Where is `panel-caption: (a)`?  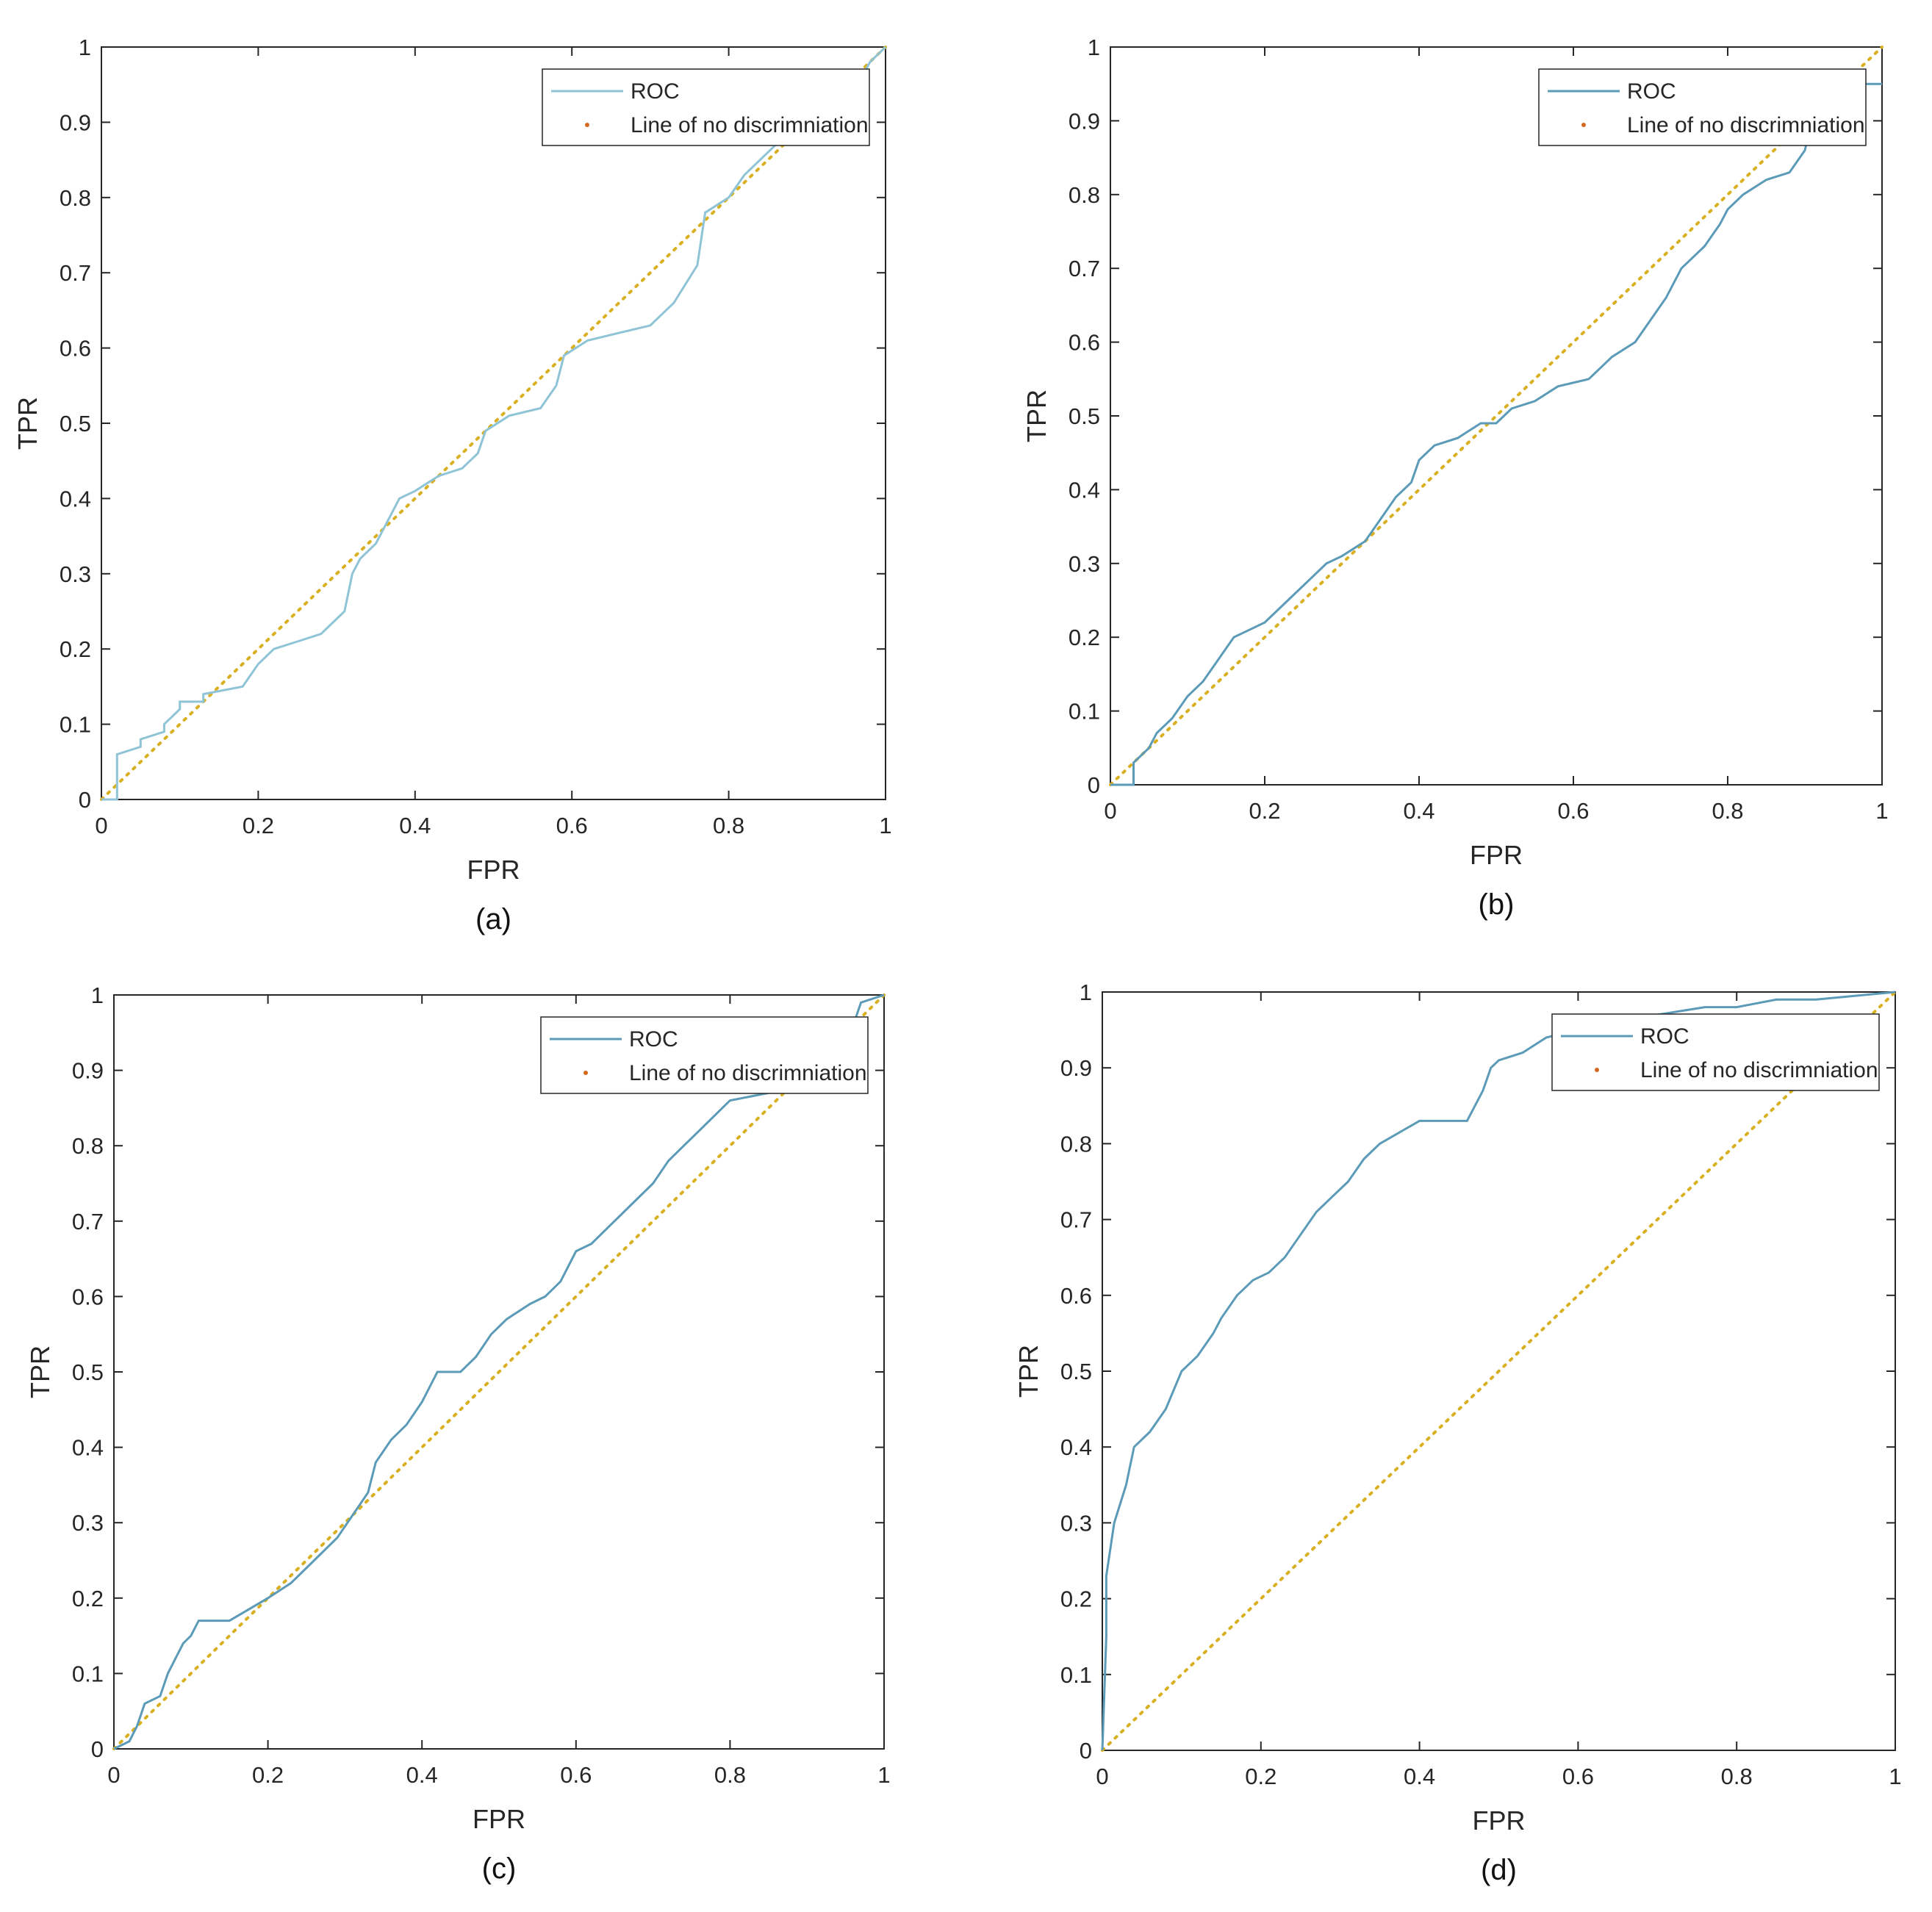
panel-caption: (a) is located at coordinates (493, 919).